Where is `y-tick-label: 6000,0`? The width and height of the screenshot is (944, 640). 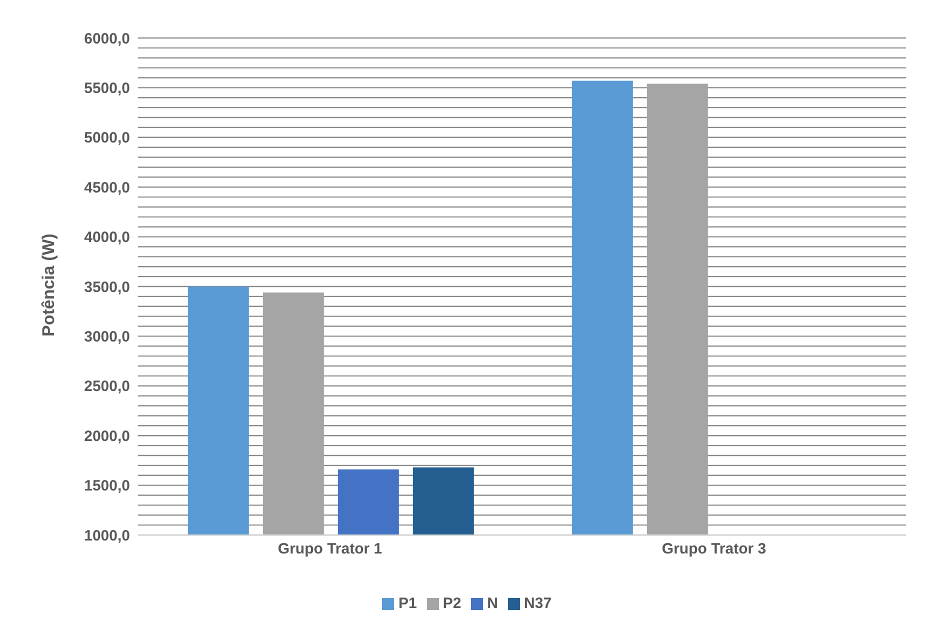 y-tick-label: 6000,0 is located at coordinates (107, 39).